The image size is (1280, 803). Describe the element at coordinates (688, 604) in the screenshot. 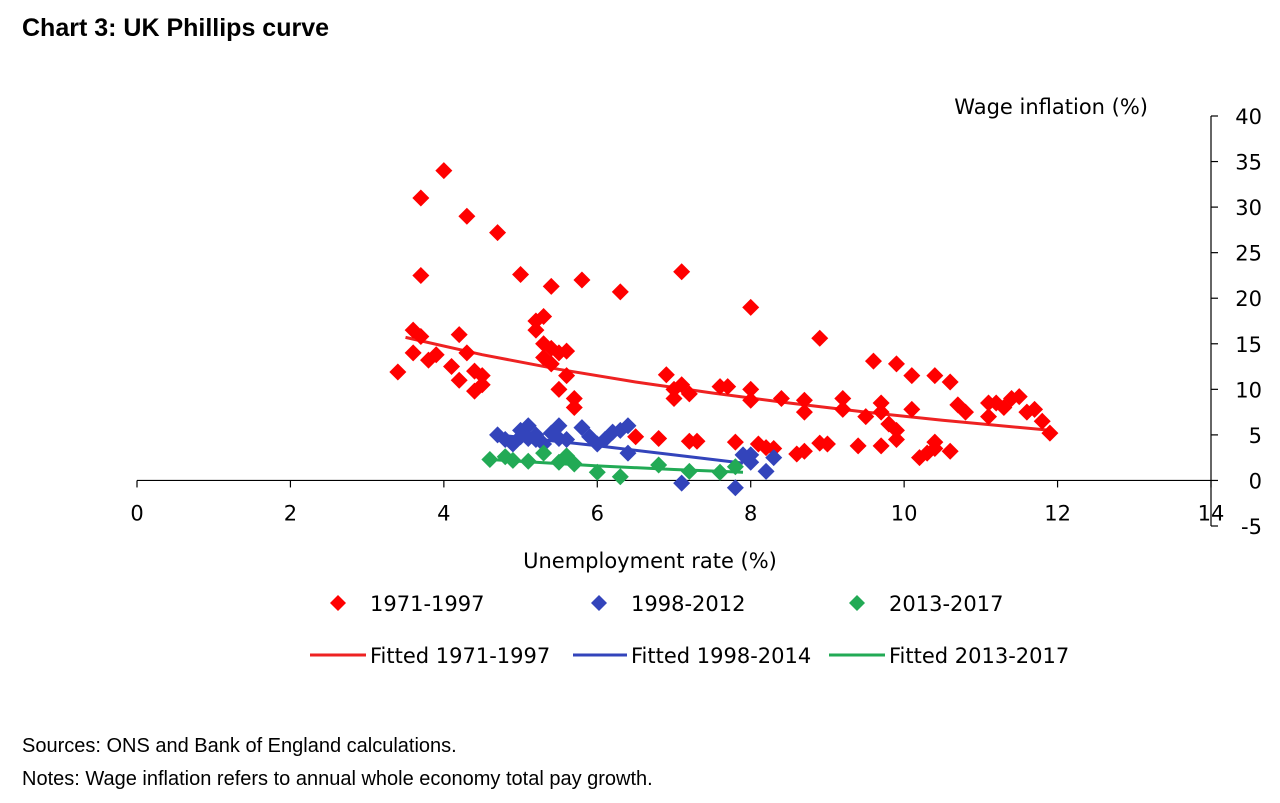

I see `legend-label: 1998-2012` at that location.